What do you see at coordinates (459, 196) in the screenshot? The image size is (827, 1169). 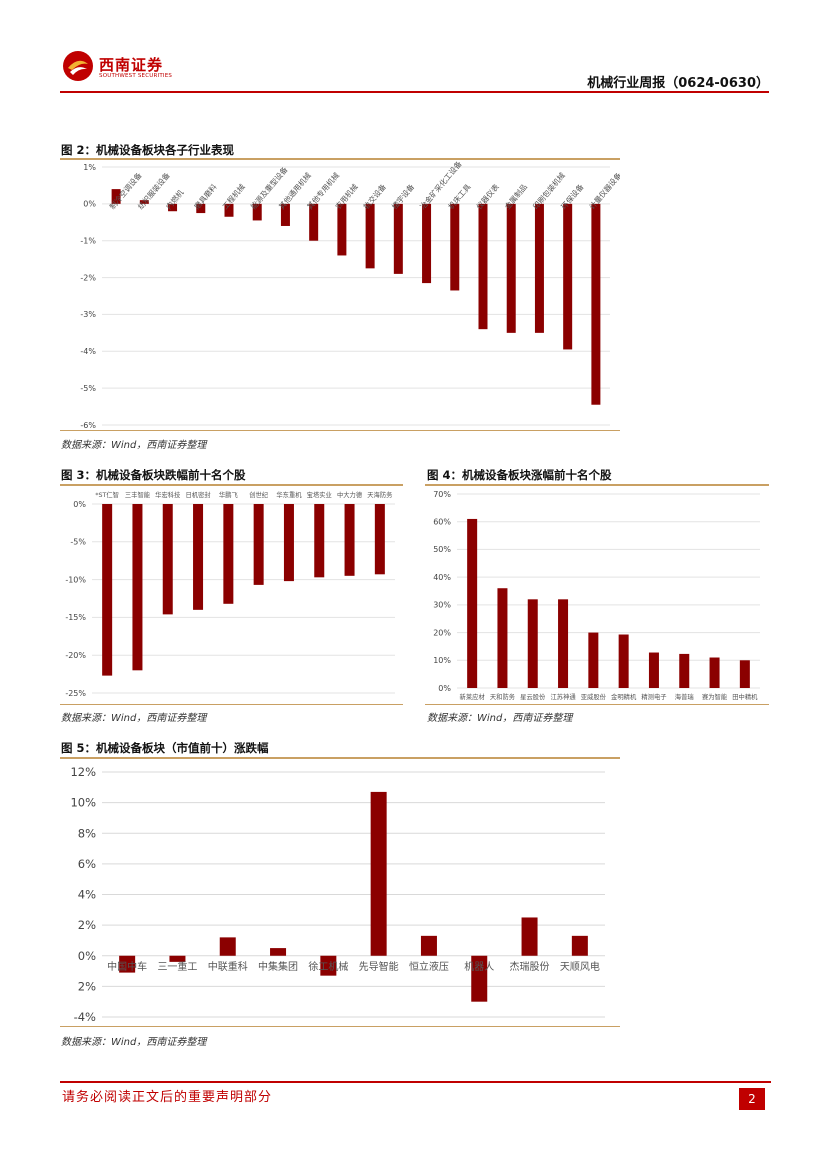 I see `fig2-category-label: 机床工具` at bounding box center [459, 196].